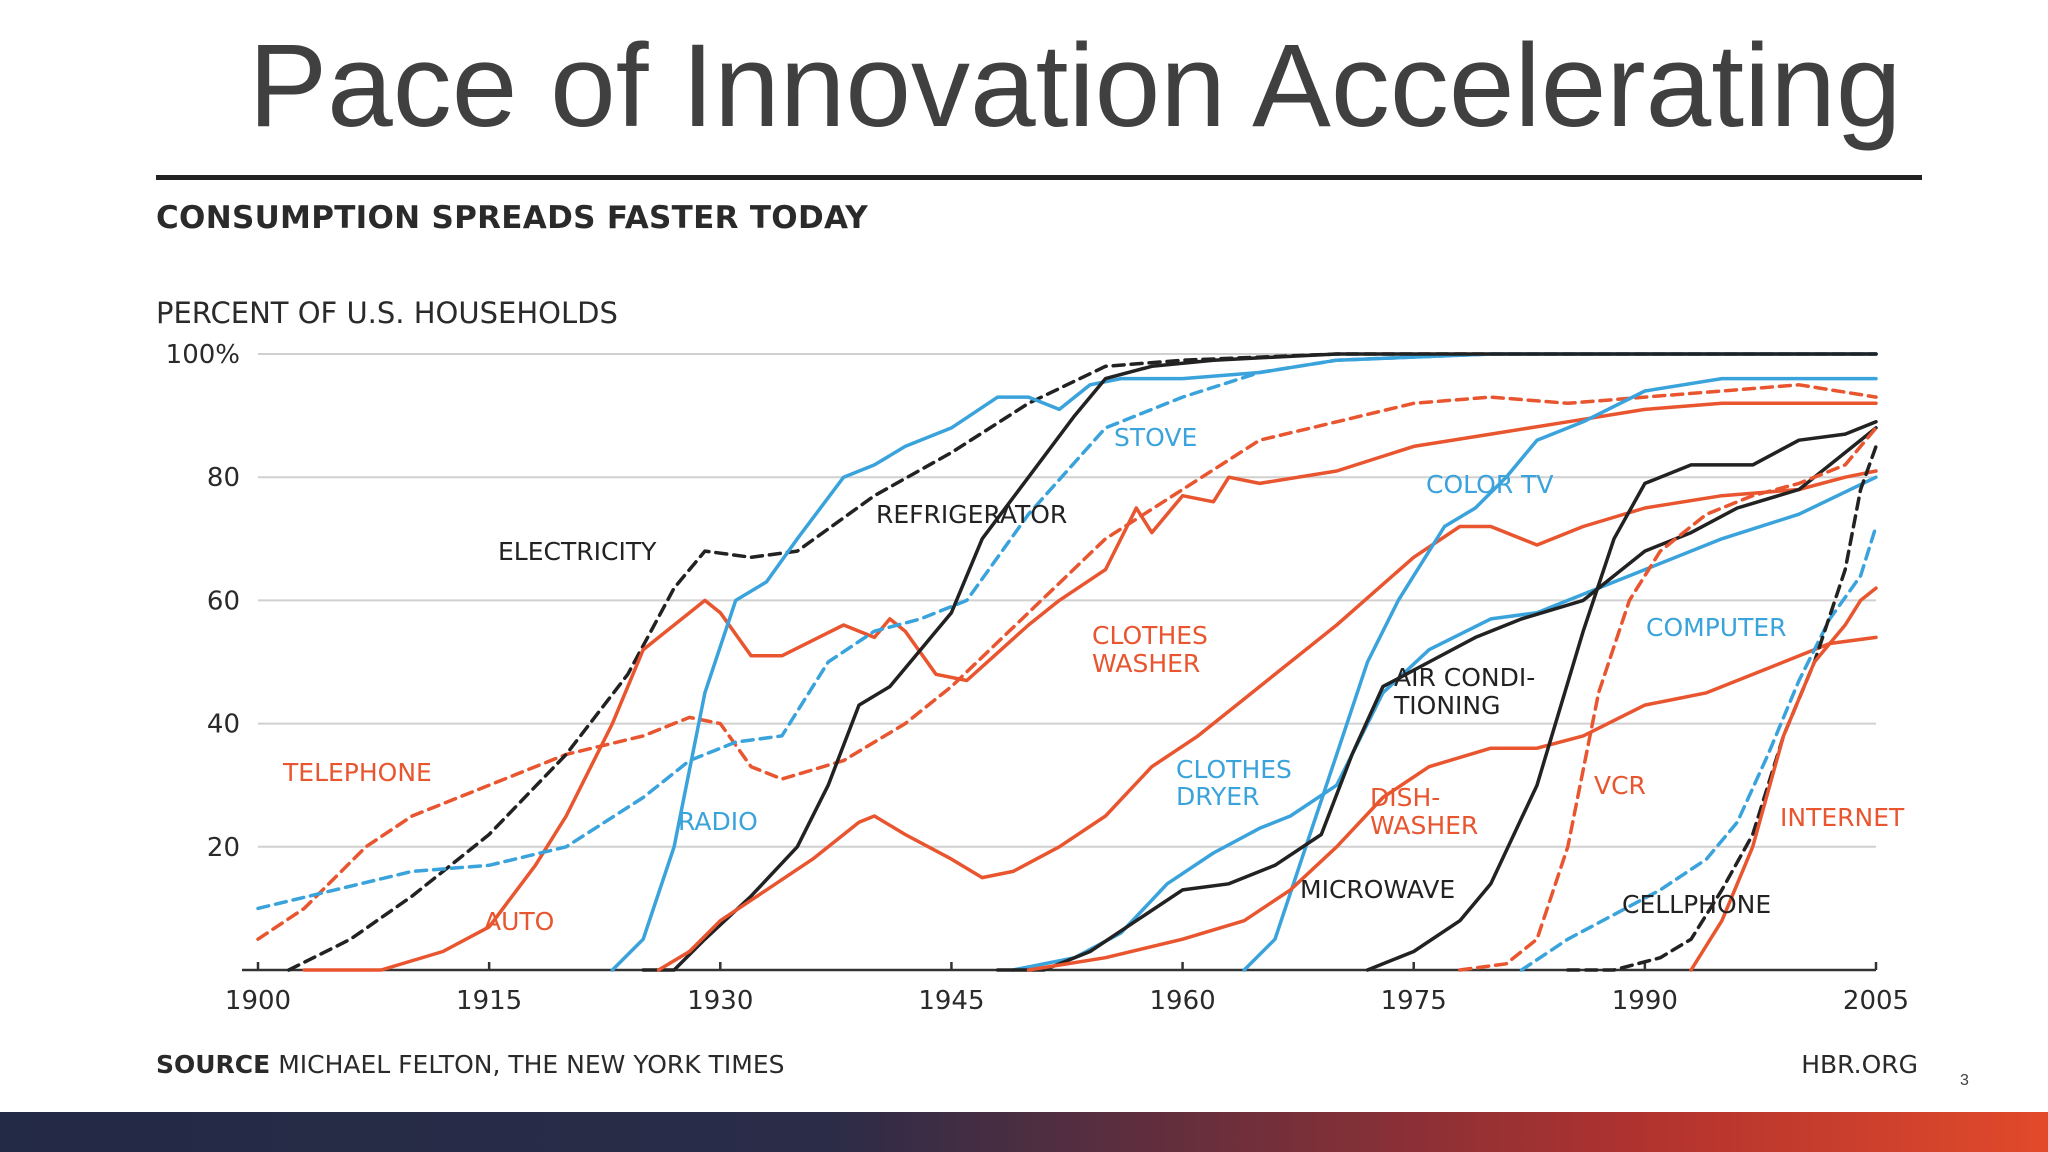  What do you see at coordinates (223, 725) in the screenshot?
I see `y-tick-label: 40` at bounding box center [223, 725].